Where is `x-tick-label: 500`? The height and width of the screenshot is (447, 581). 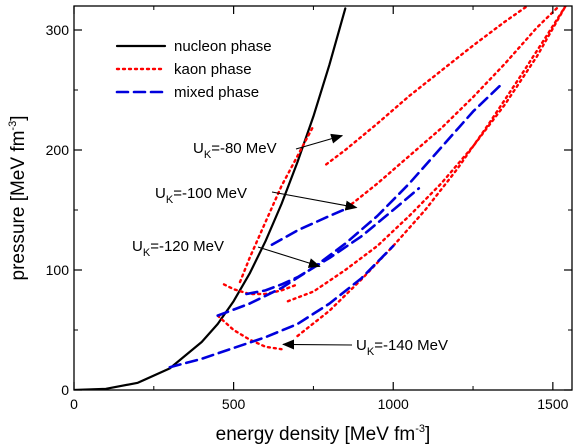
x-tick-label: 500 is located at coordinates (234, 404).